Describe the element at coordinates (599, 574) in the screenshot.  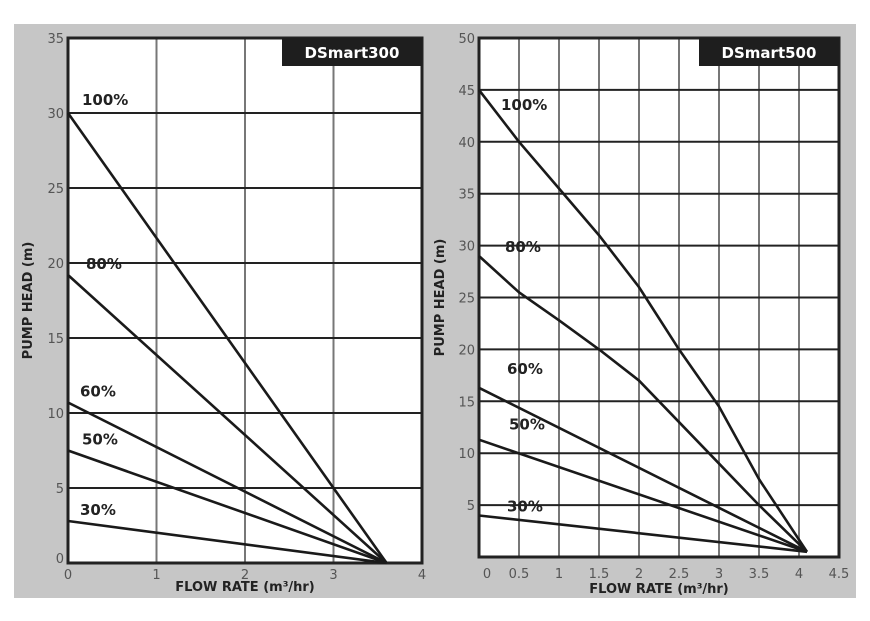
I see `x-tick-label: 1.5` at that location.